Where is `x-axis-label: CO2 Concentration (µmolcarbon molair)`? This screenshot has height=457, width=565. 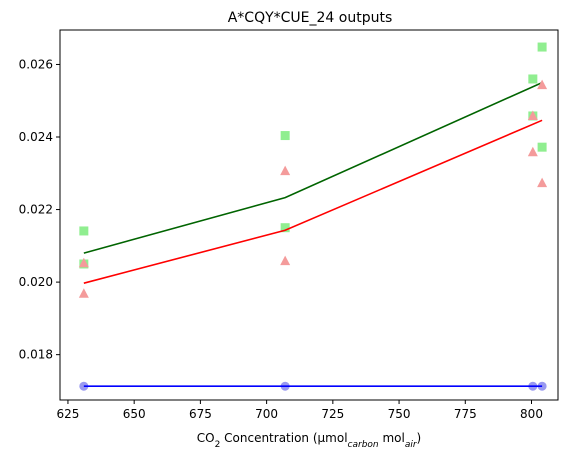 x-axis-label: CO2 Concentration (µmolcarbon molair) is located at coordinates (309, 440).